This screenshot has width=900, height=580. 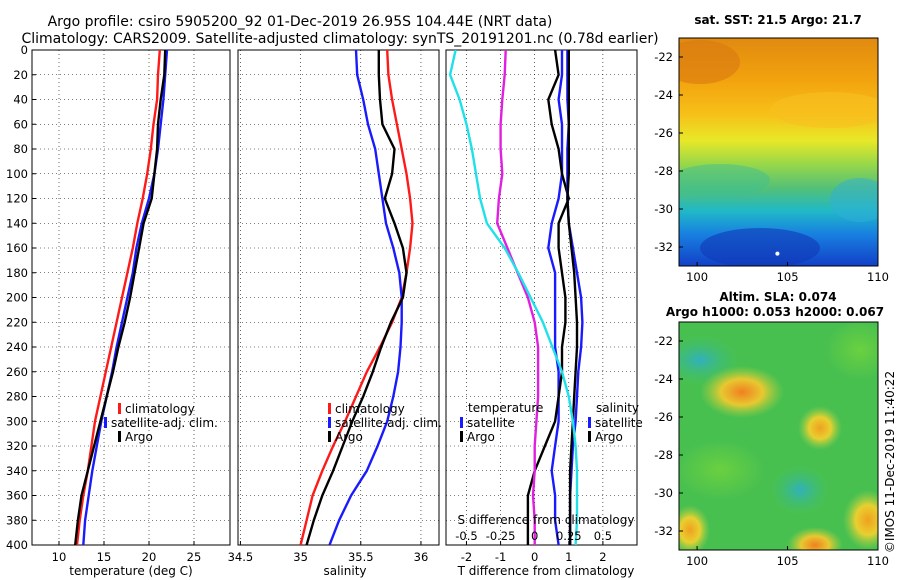 What do you see at coordinates (17, 397) in the screenshot?
I see `y-tick-label: 280` at bounding box center [17, 397].